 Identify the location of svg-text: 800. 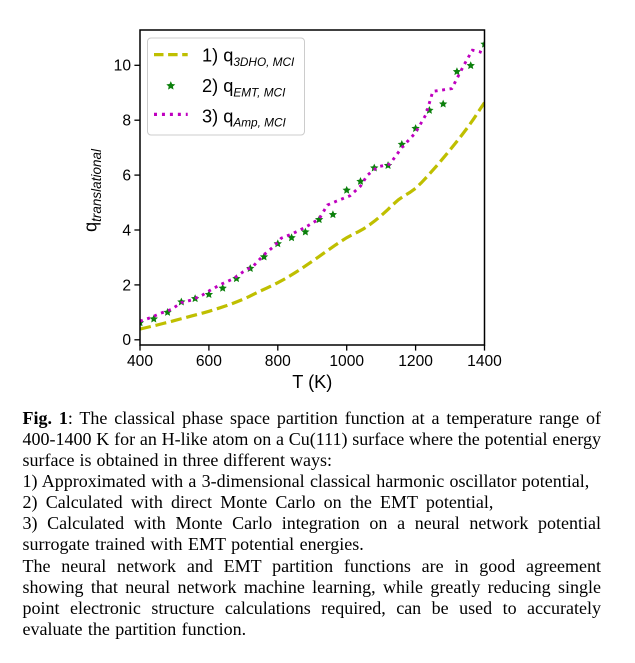
(278, 361).